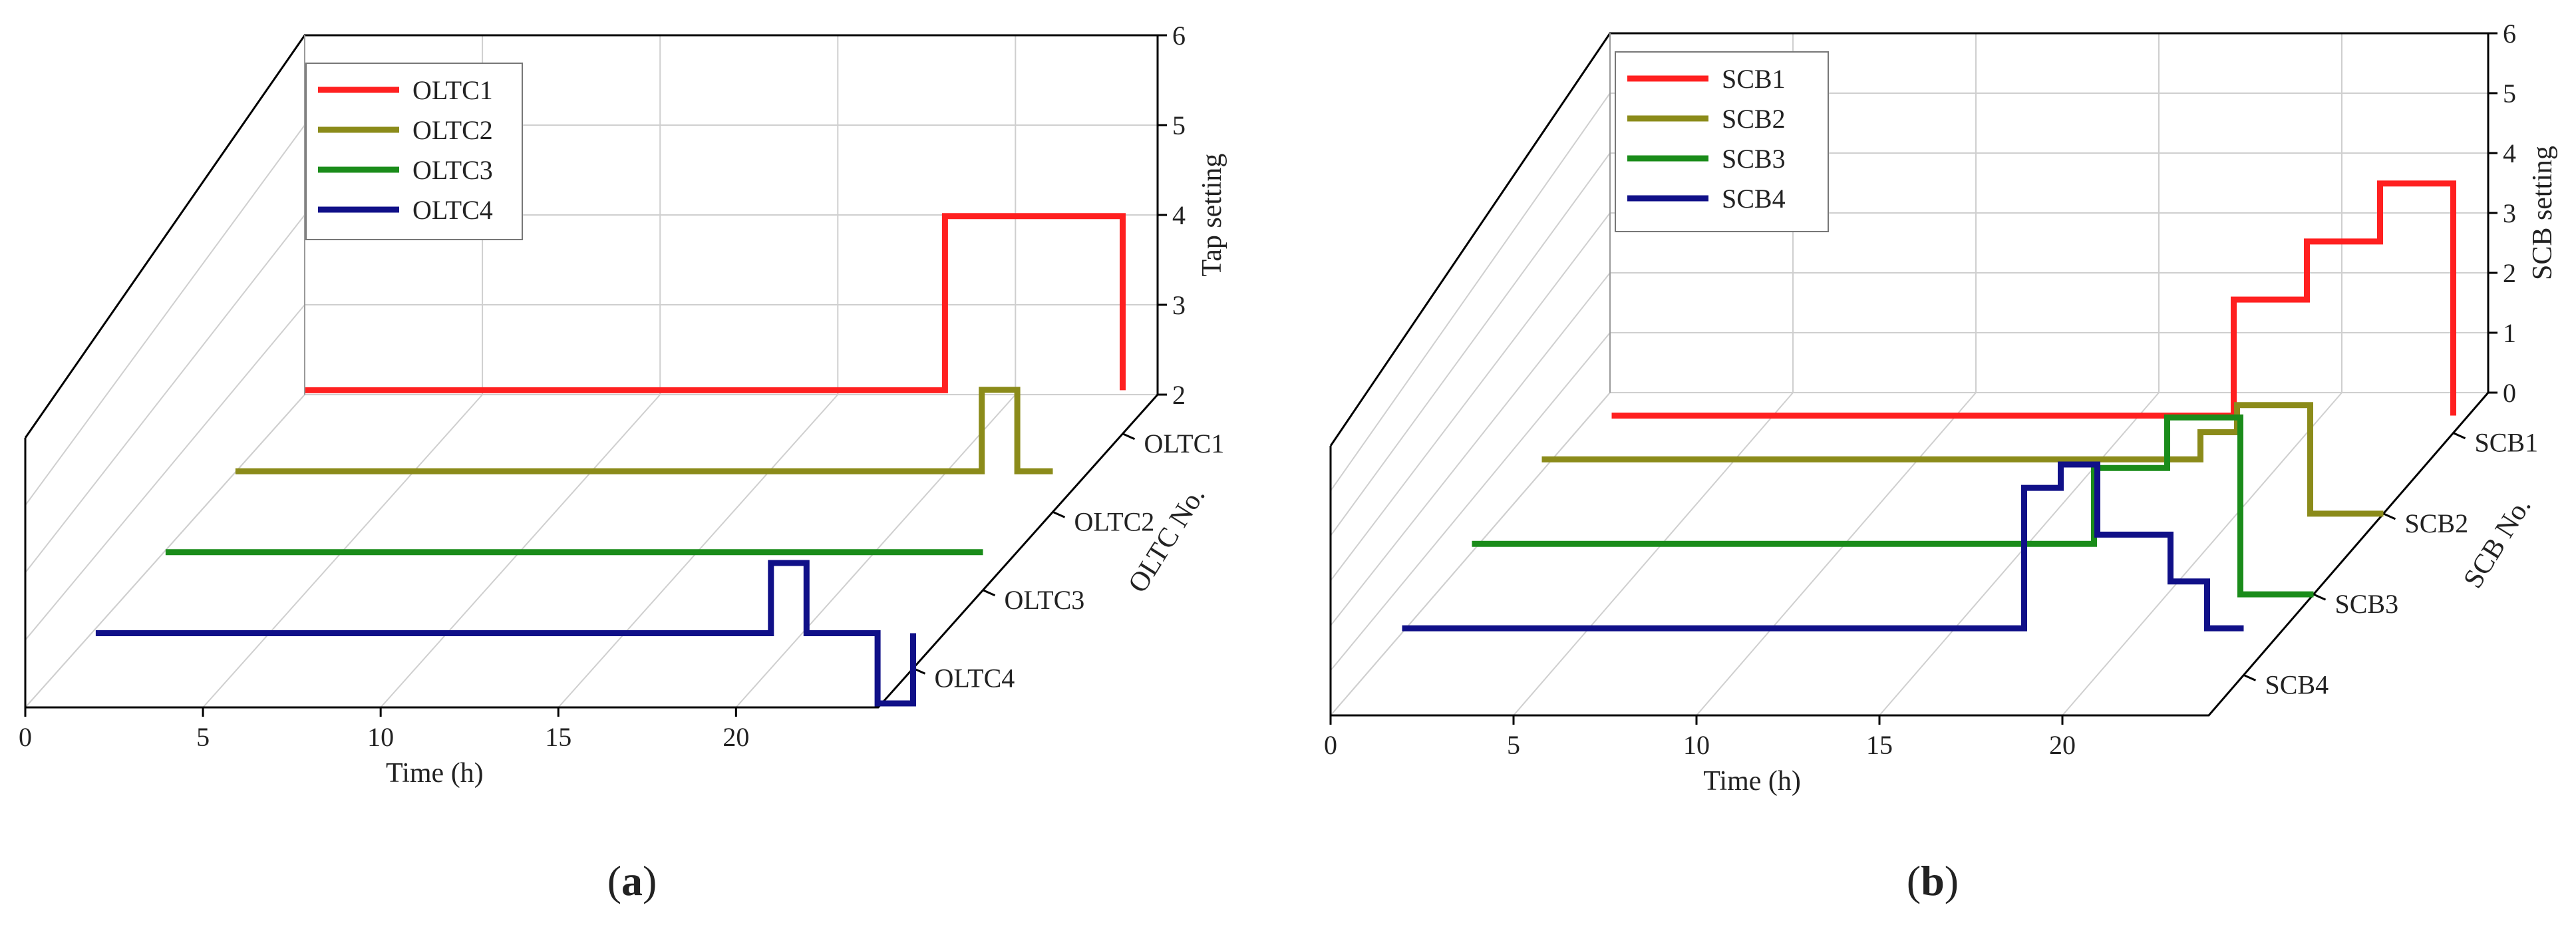  Describe the element at coordinates (2367, 604) in the screenshot. I see `depth-tick-label: SCB3` at that location.